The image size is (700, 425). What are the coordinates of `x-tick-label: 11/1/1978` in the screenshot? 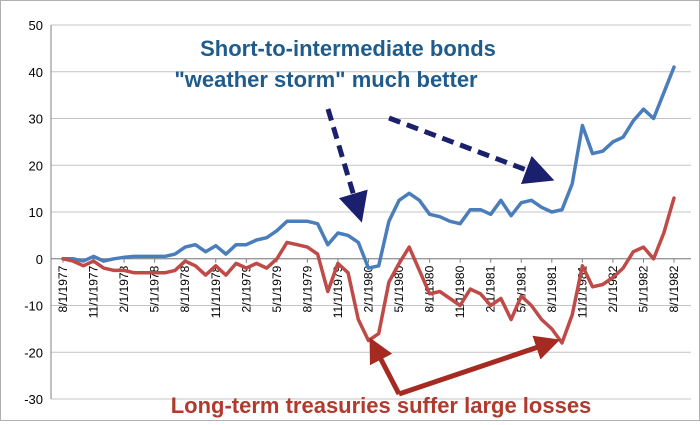 It's located at (216, 291).